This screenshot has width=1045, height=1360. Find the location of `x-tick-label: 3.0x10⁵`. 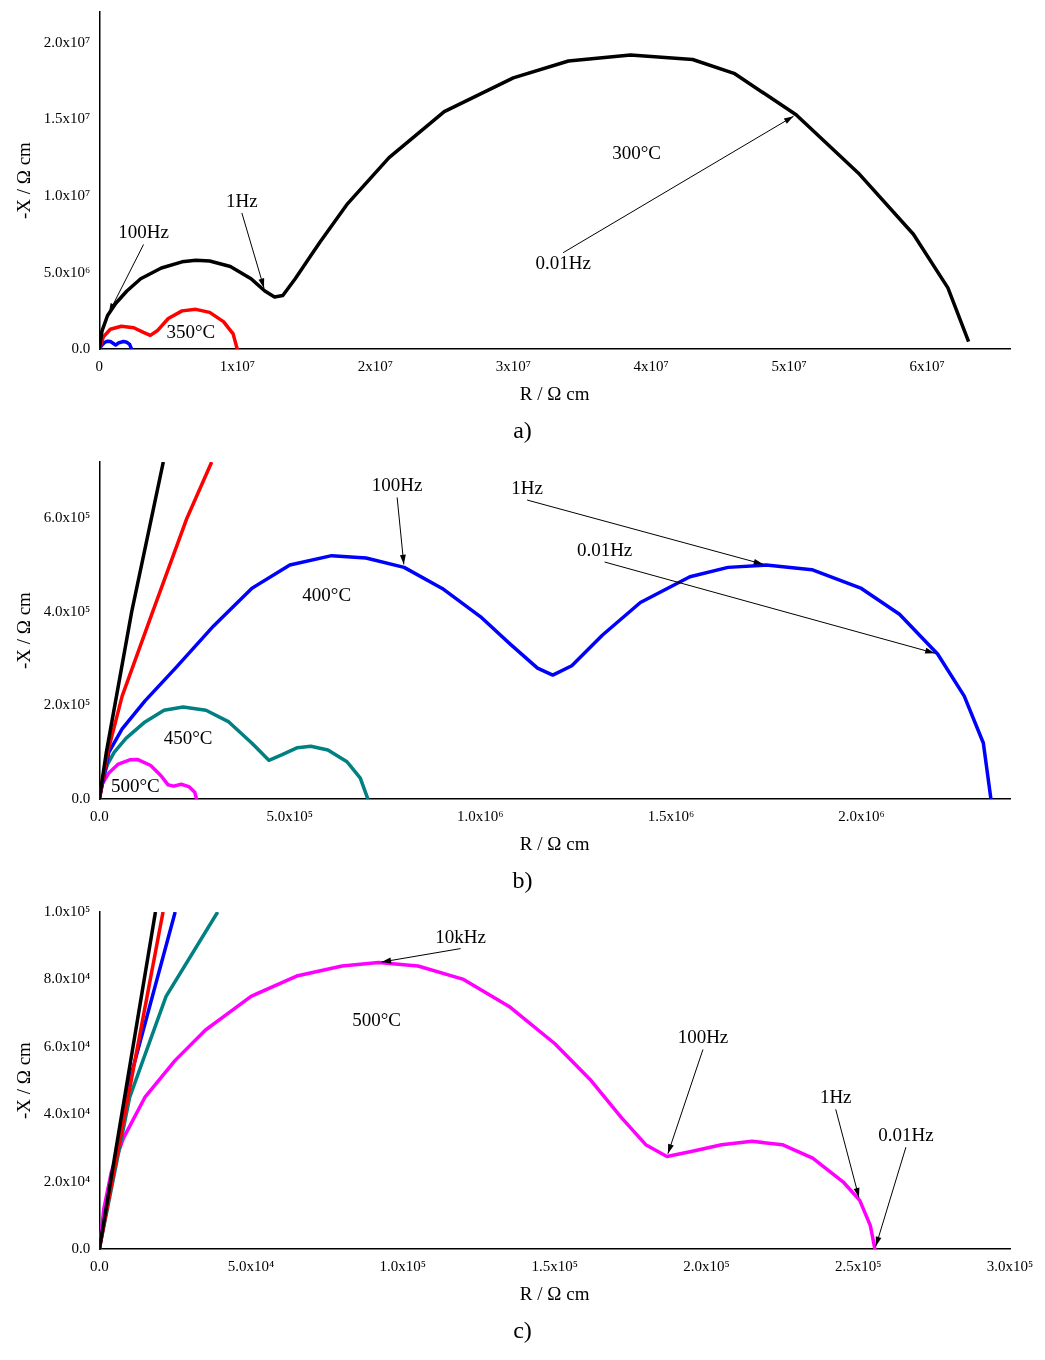

x-tick-label: 3.0x10⁵ is located at coordinates (1010, 1266).